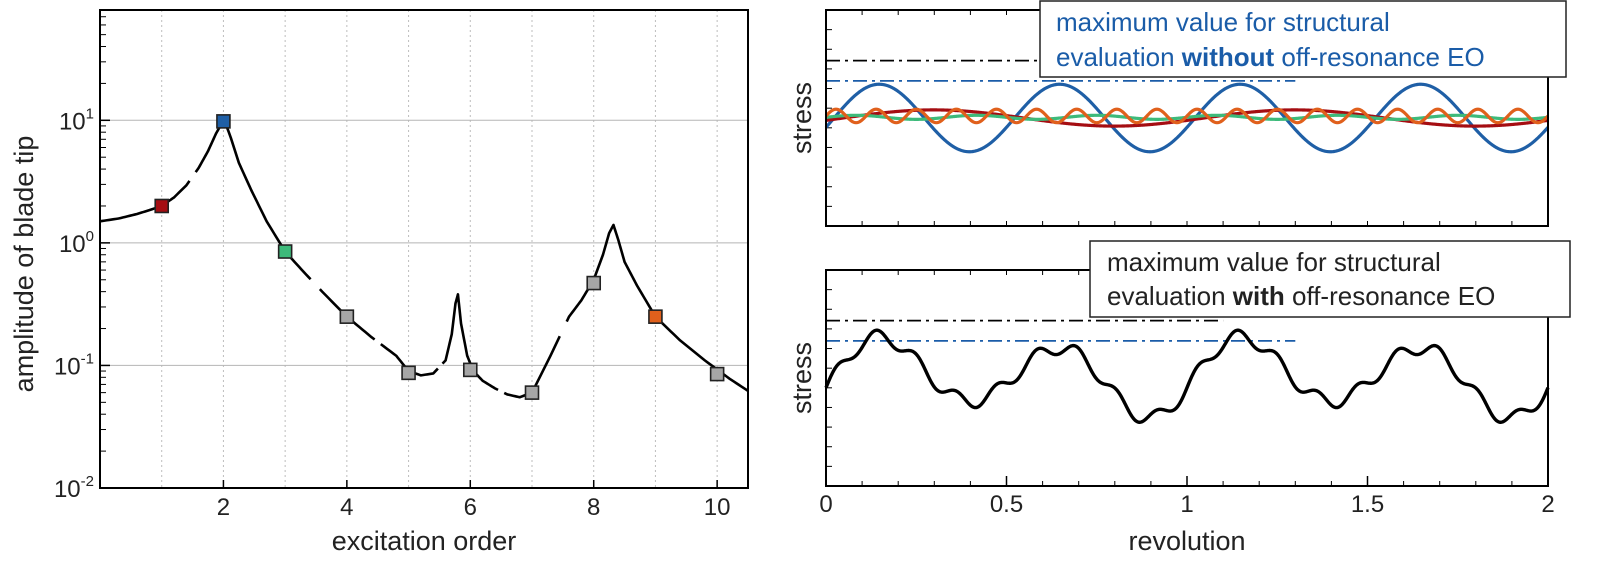  What do you see at coordinates (470, 507) in the screenshot?
I see `x-tick-label: 6` at bounding box center [470, 507].